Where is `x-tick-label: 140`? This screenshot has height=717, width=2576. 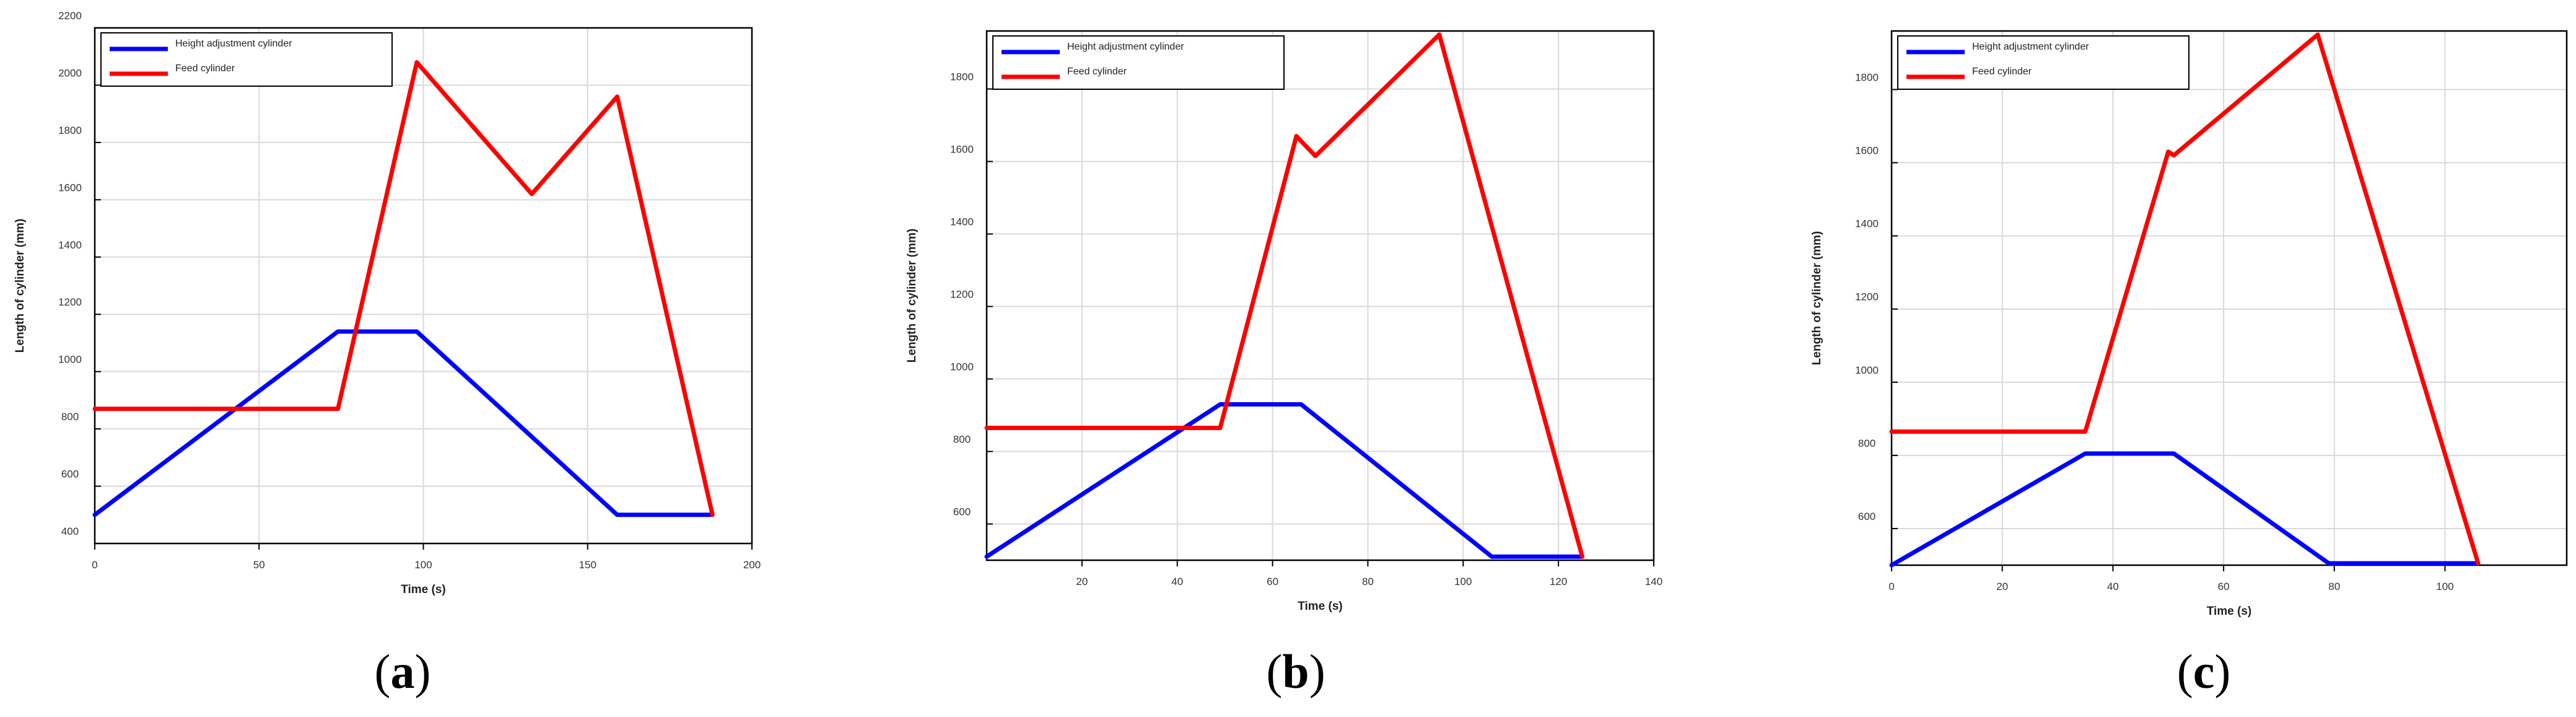 x-tick-label: 140 is located at coordinates (1653, 581).